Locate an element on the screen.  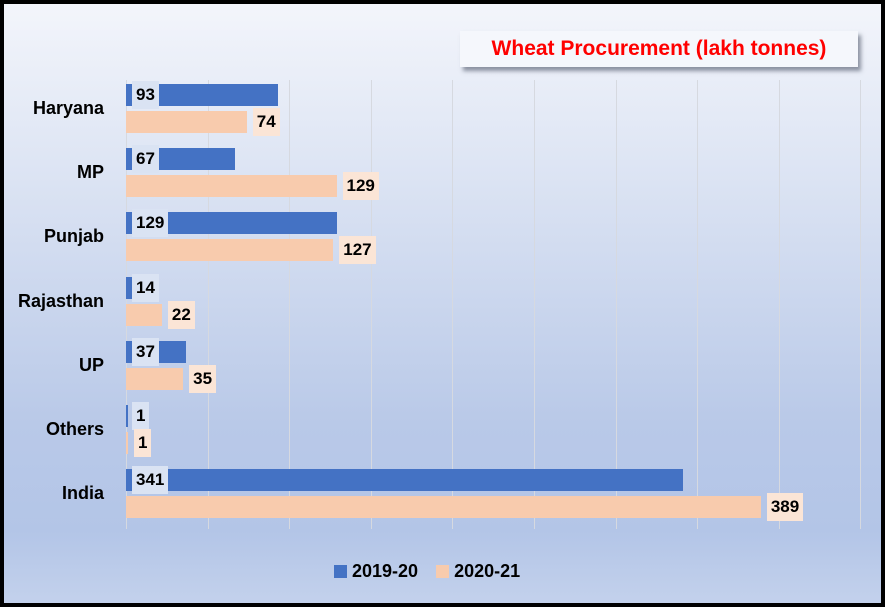
data-label: 37 is located at coordinates (145, 351).